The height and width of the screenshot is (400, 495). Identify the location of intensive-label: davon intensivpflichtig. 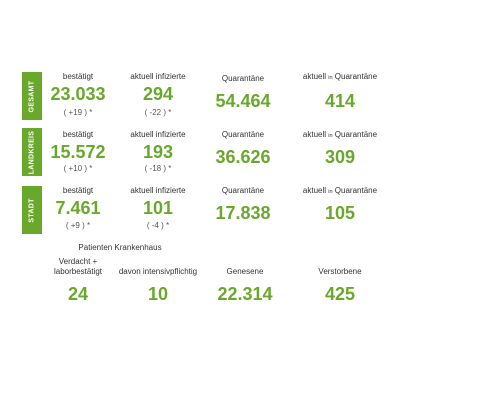
(158, 271).